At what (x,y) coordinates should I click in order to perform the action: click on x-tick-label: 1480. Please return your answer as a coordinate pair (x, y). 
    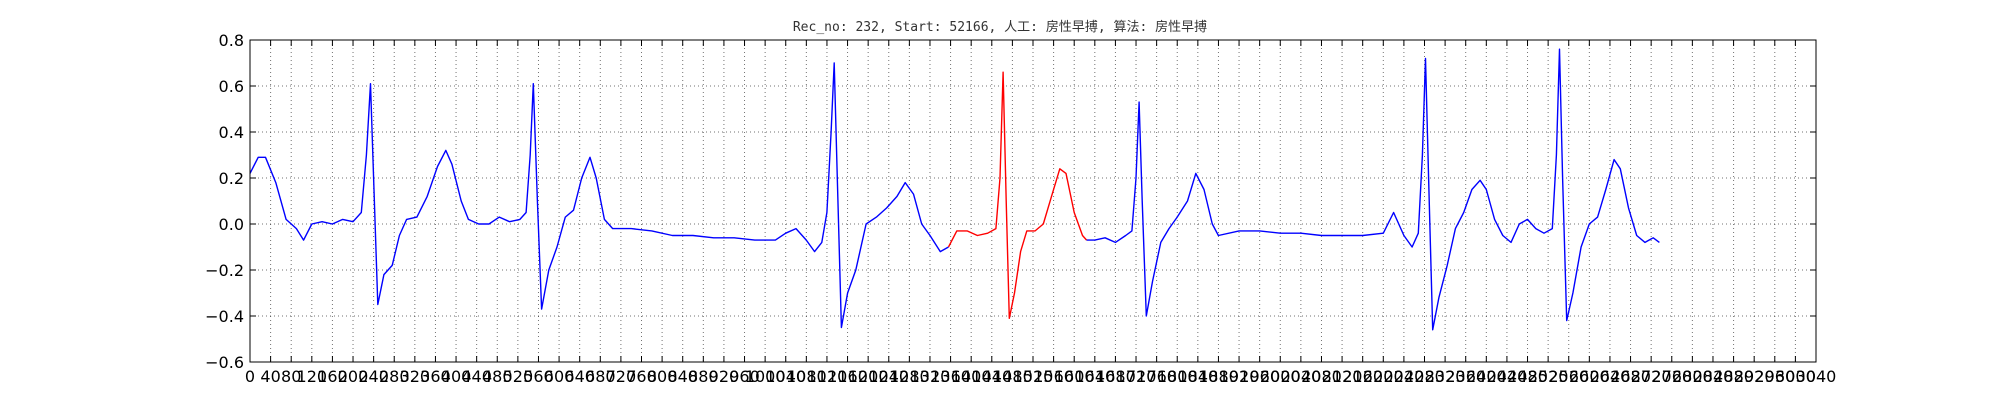
    Looking at the image, I should click on (1012, 376).